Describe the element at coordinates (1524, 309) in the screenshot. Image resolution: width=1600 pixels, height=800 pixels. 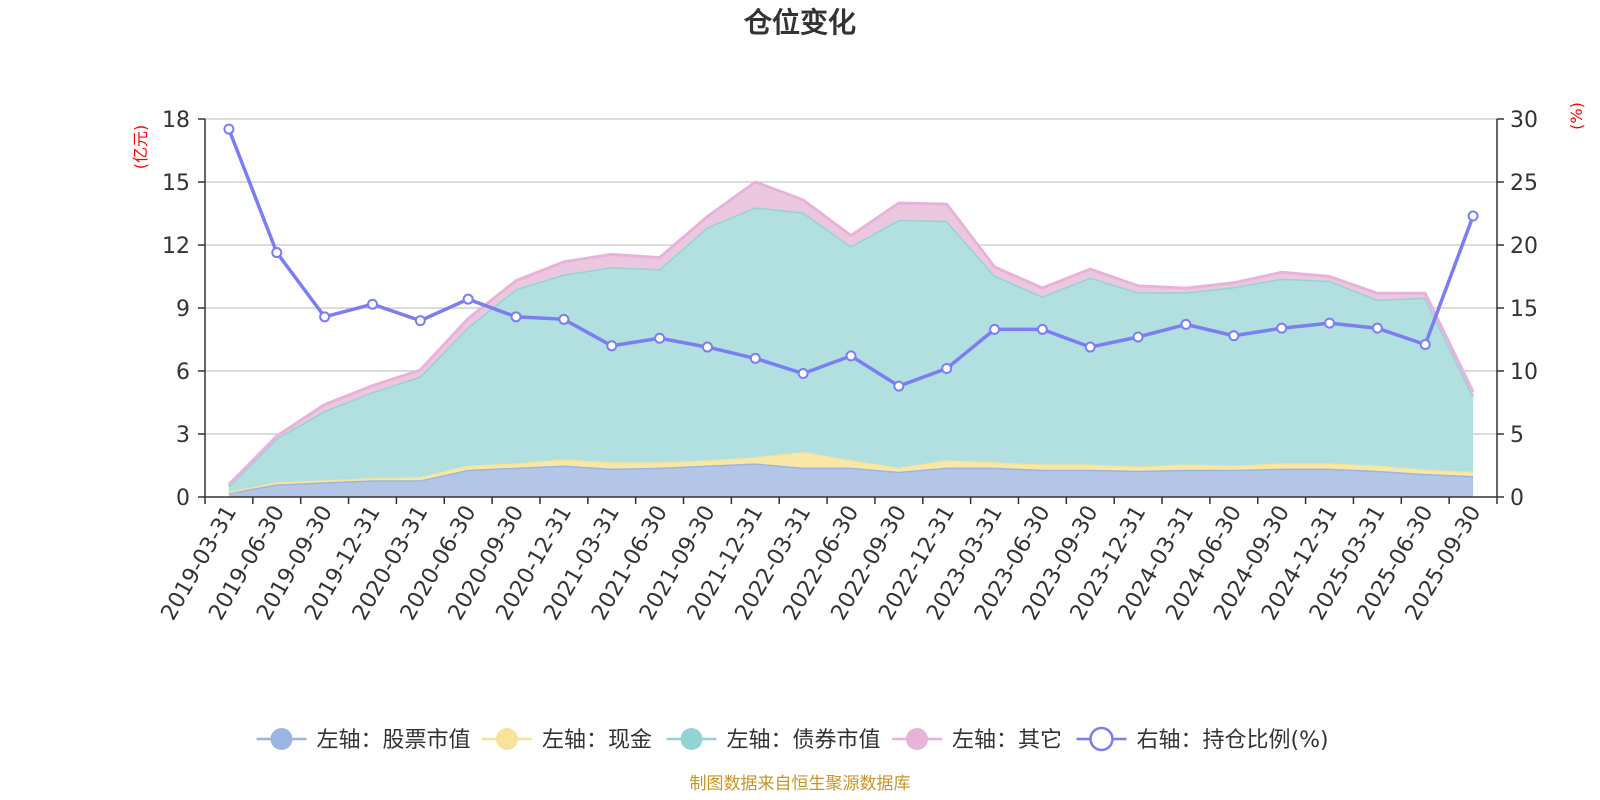
I see `right-tick-label: 15` at that location.